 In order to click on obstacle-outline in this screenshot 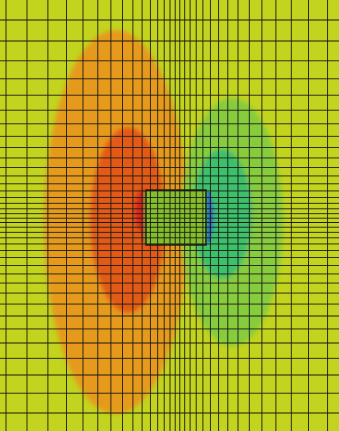, I will do `click(176, 217)`.